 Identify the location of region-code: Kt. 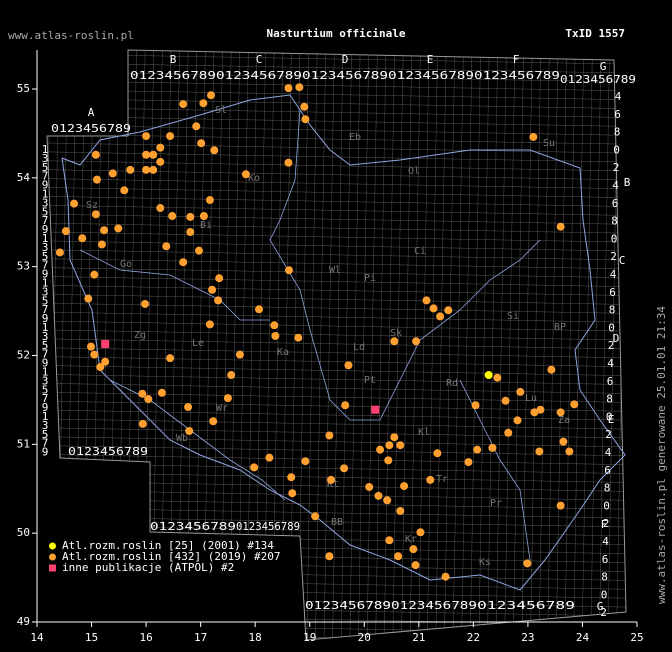
(333, 484).